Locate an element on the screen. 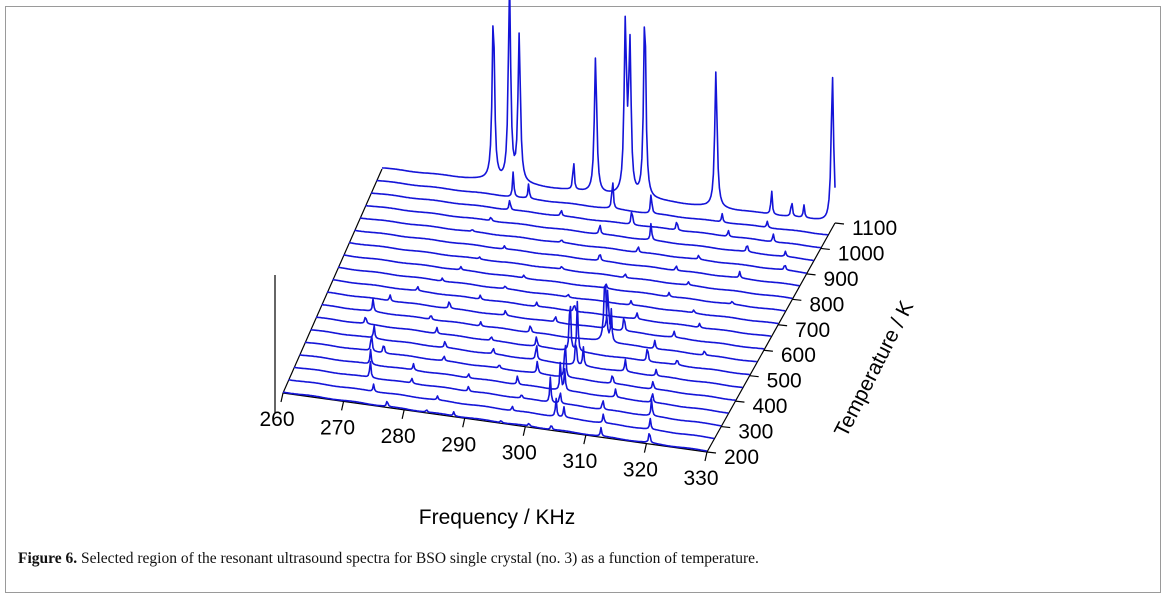 Image resolution: width=1168 pixels, height=601 pixels. temperature-axis-title: Temperature / K is located at coordinates (874, 369).